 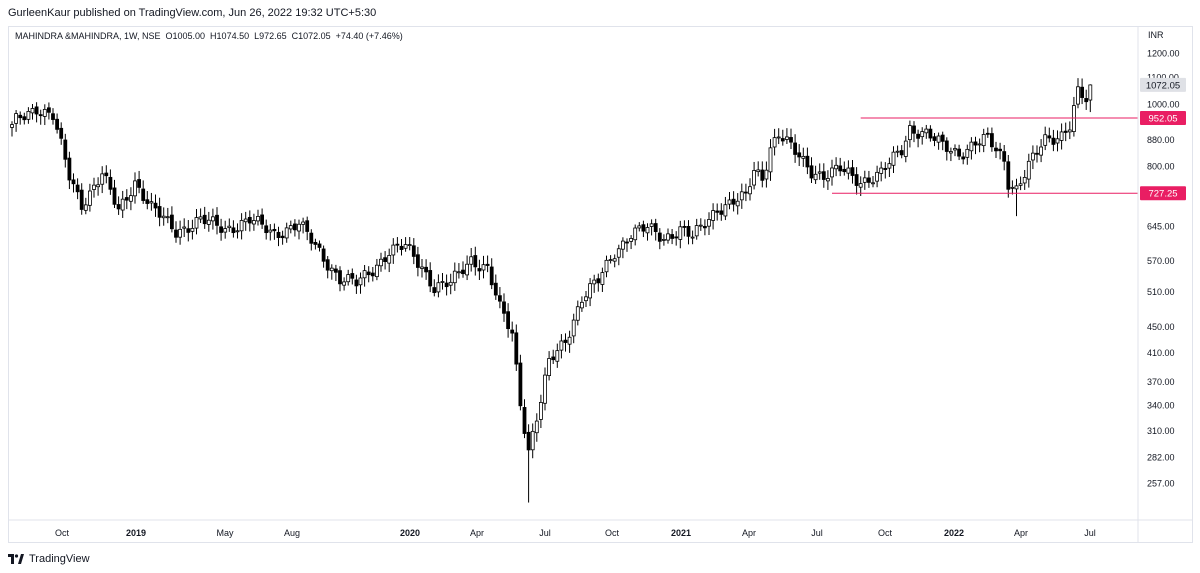 What do you see at coordinates (1161, 261) in the screenshot?
I see `price-tick-label: 570.00` at bounding box center [1161, 261].